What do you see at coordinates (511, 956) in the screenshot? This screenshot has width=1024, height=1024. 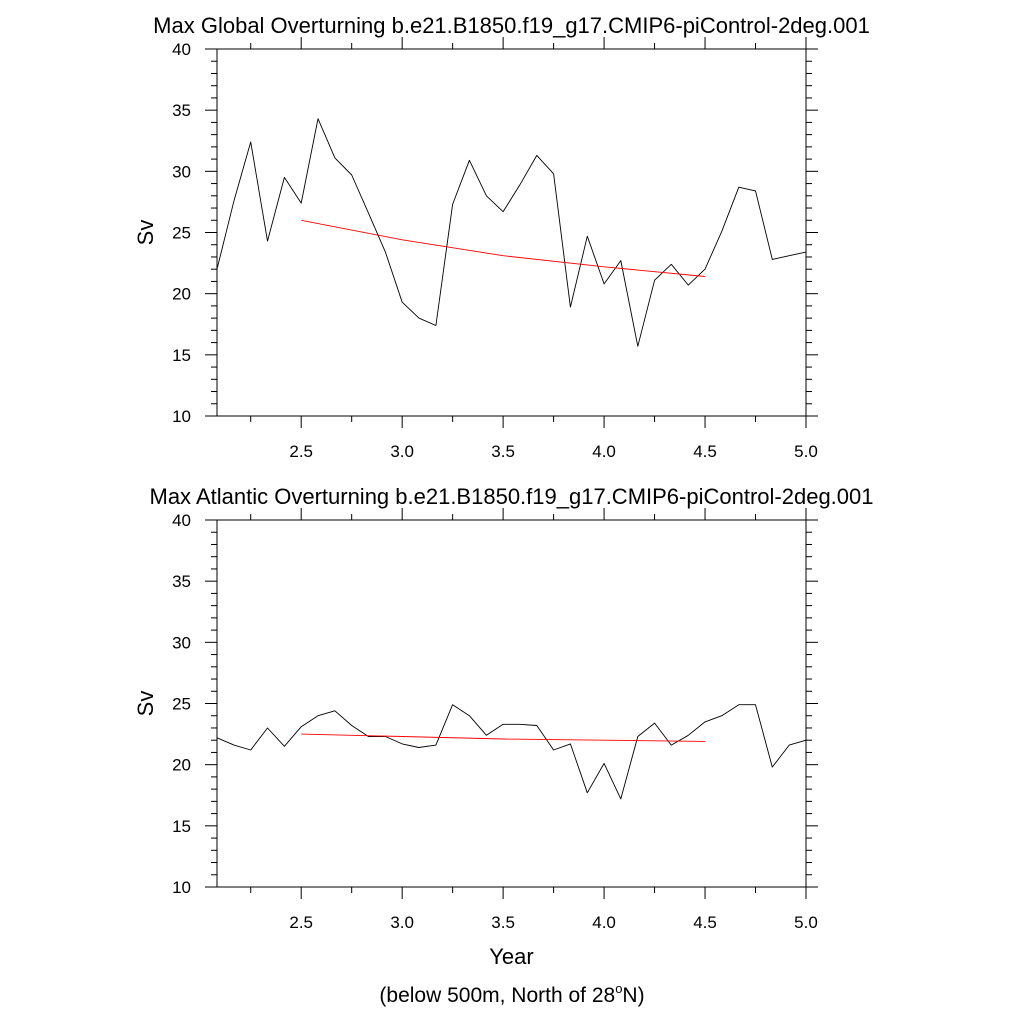 I see `x-axis-label: Year` at bounding box center [511, 956].